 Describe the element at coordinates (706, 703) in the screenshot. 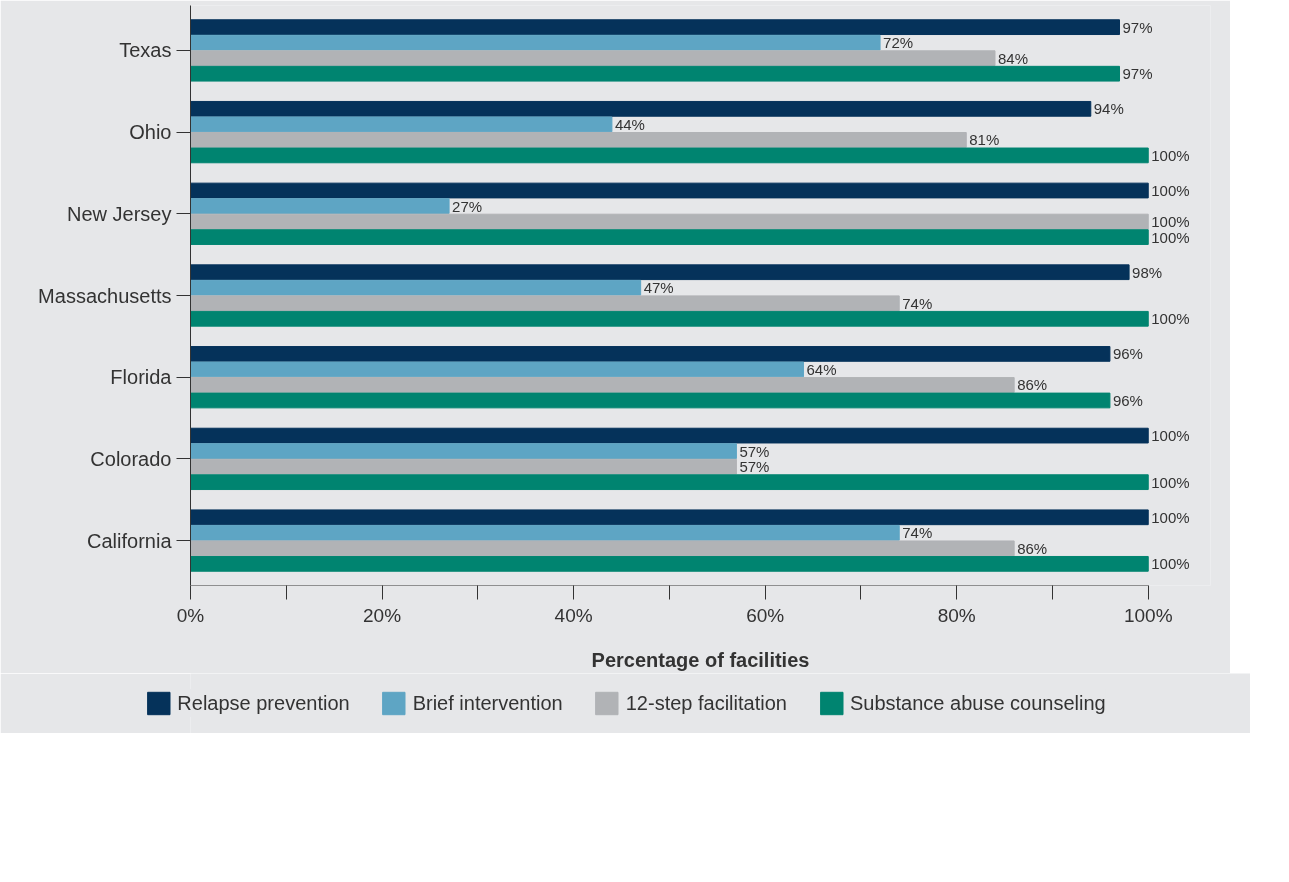

I see `legend-label: 12-step facilitation` at that location.